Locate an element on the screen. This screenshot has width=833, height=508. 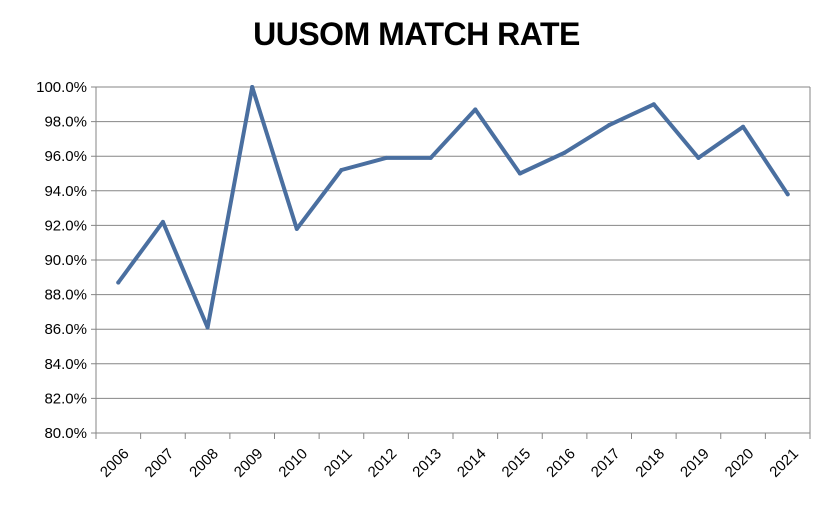
y-tick-label: 88.0% is located at coordinates (65, 295).